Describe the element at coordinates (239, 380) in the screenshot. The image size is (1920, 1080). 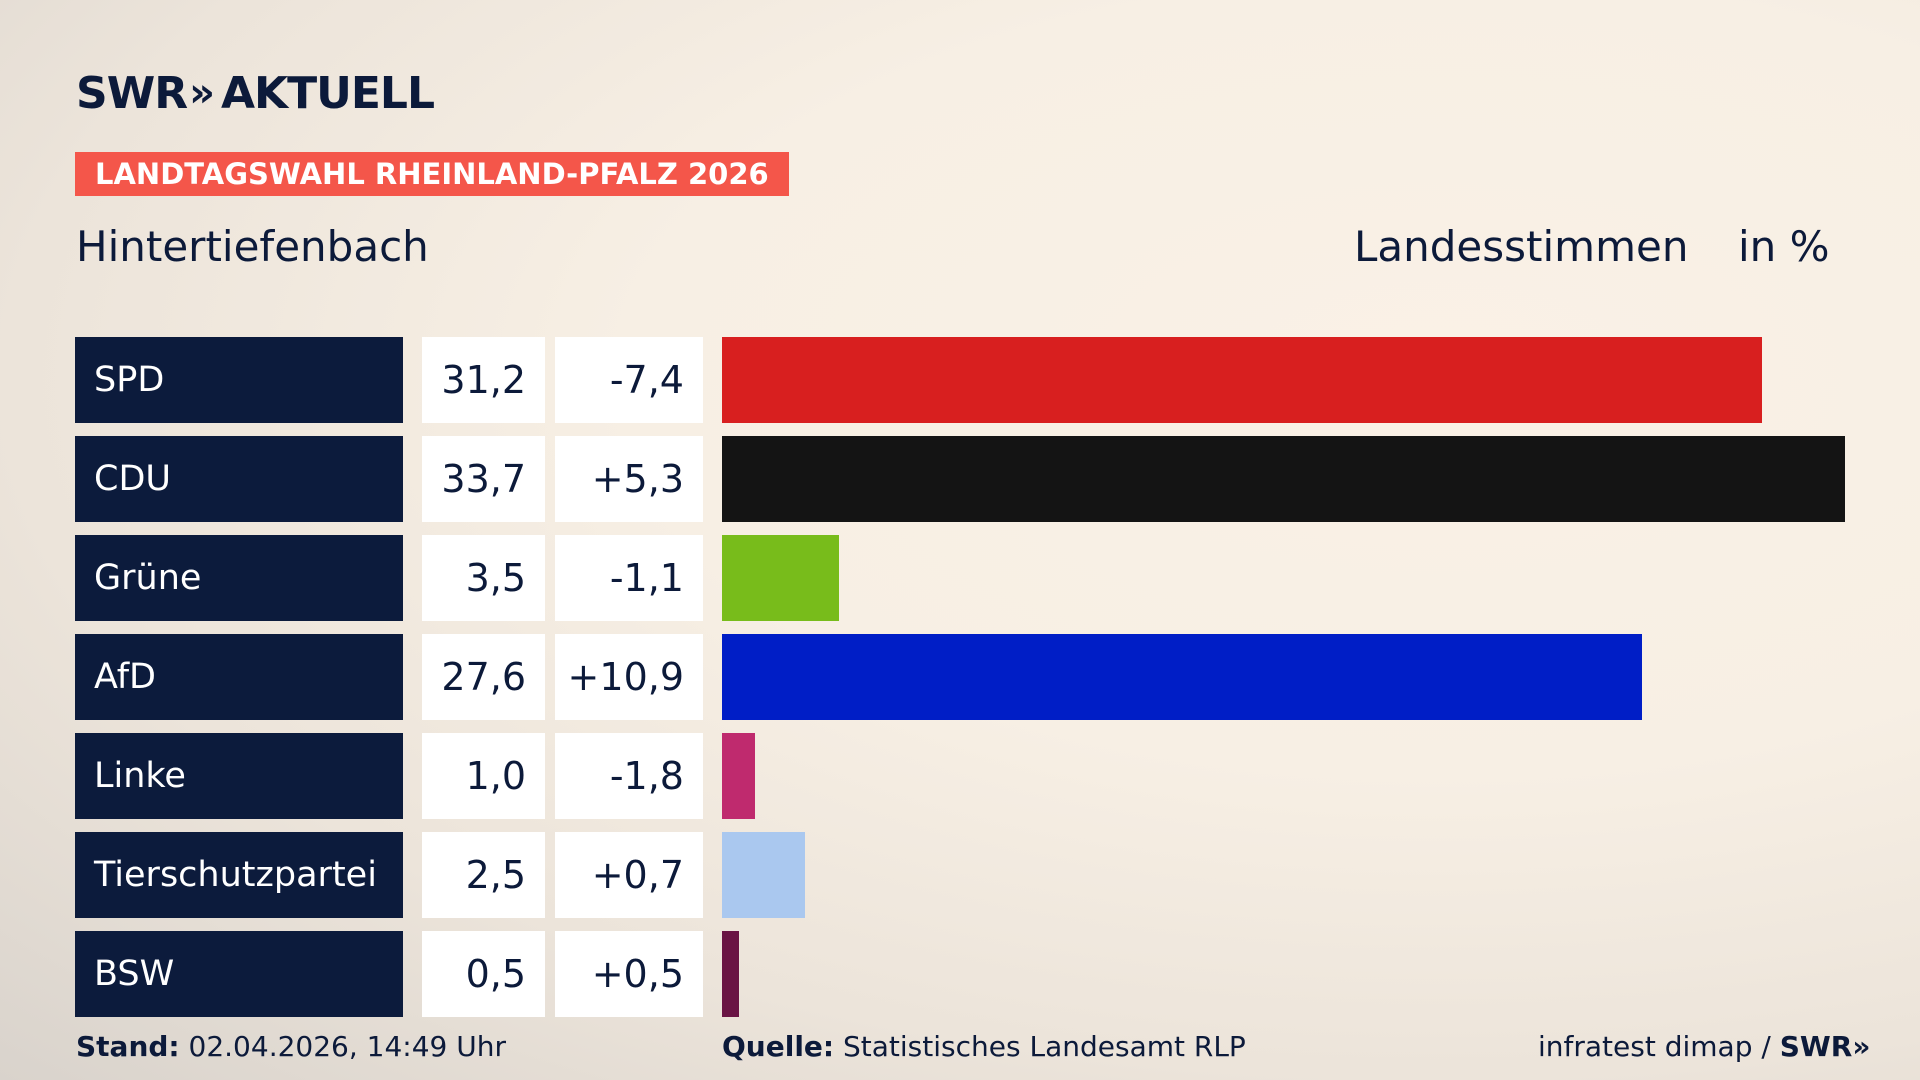
I see `party-name: SPD` at that location.